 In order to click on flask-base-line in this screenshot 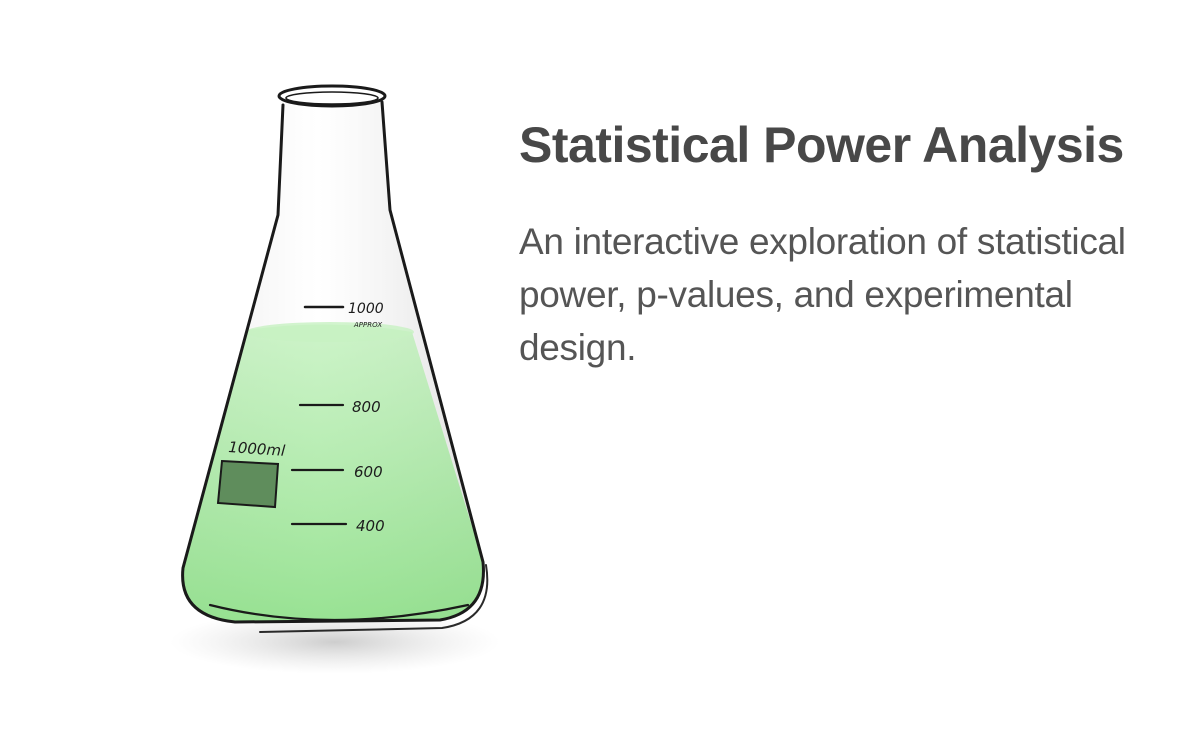, I will do `click(339, 612)`.